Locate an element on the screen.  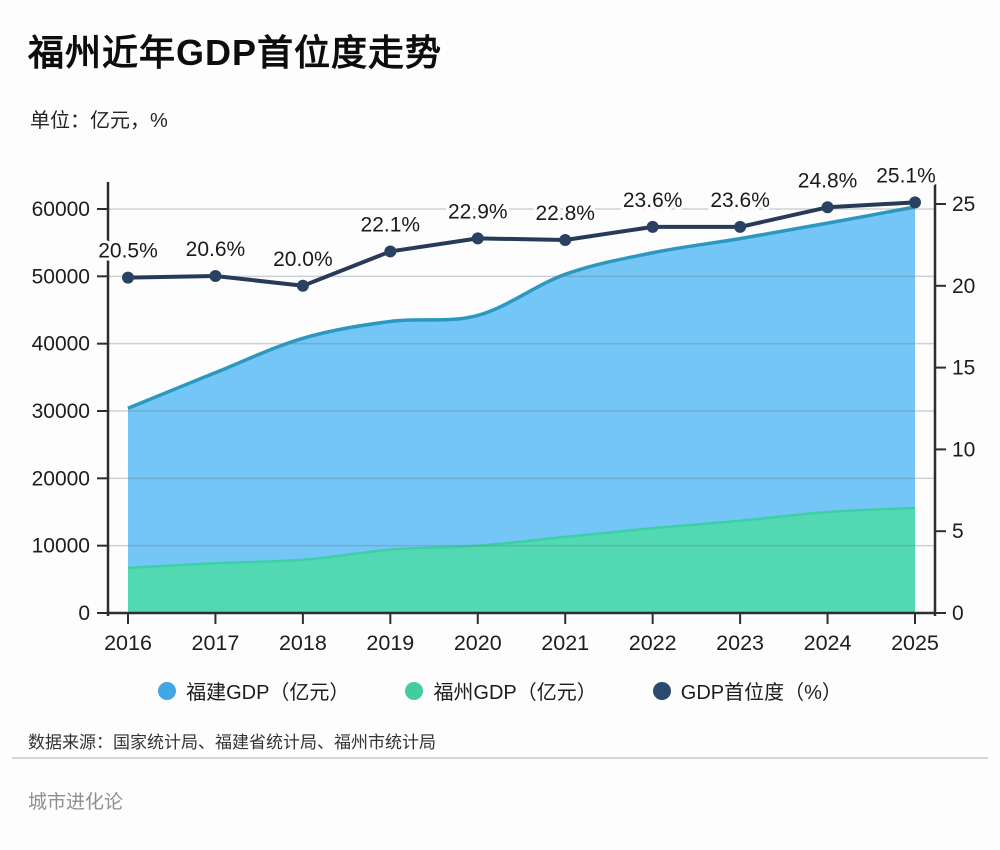
legend-item-primacy: GDP首位度（%） is located at coordinates (747, 690).